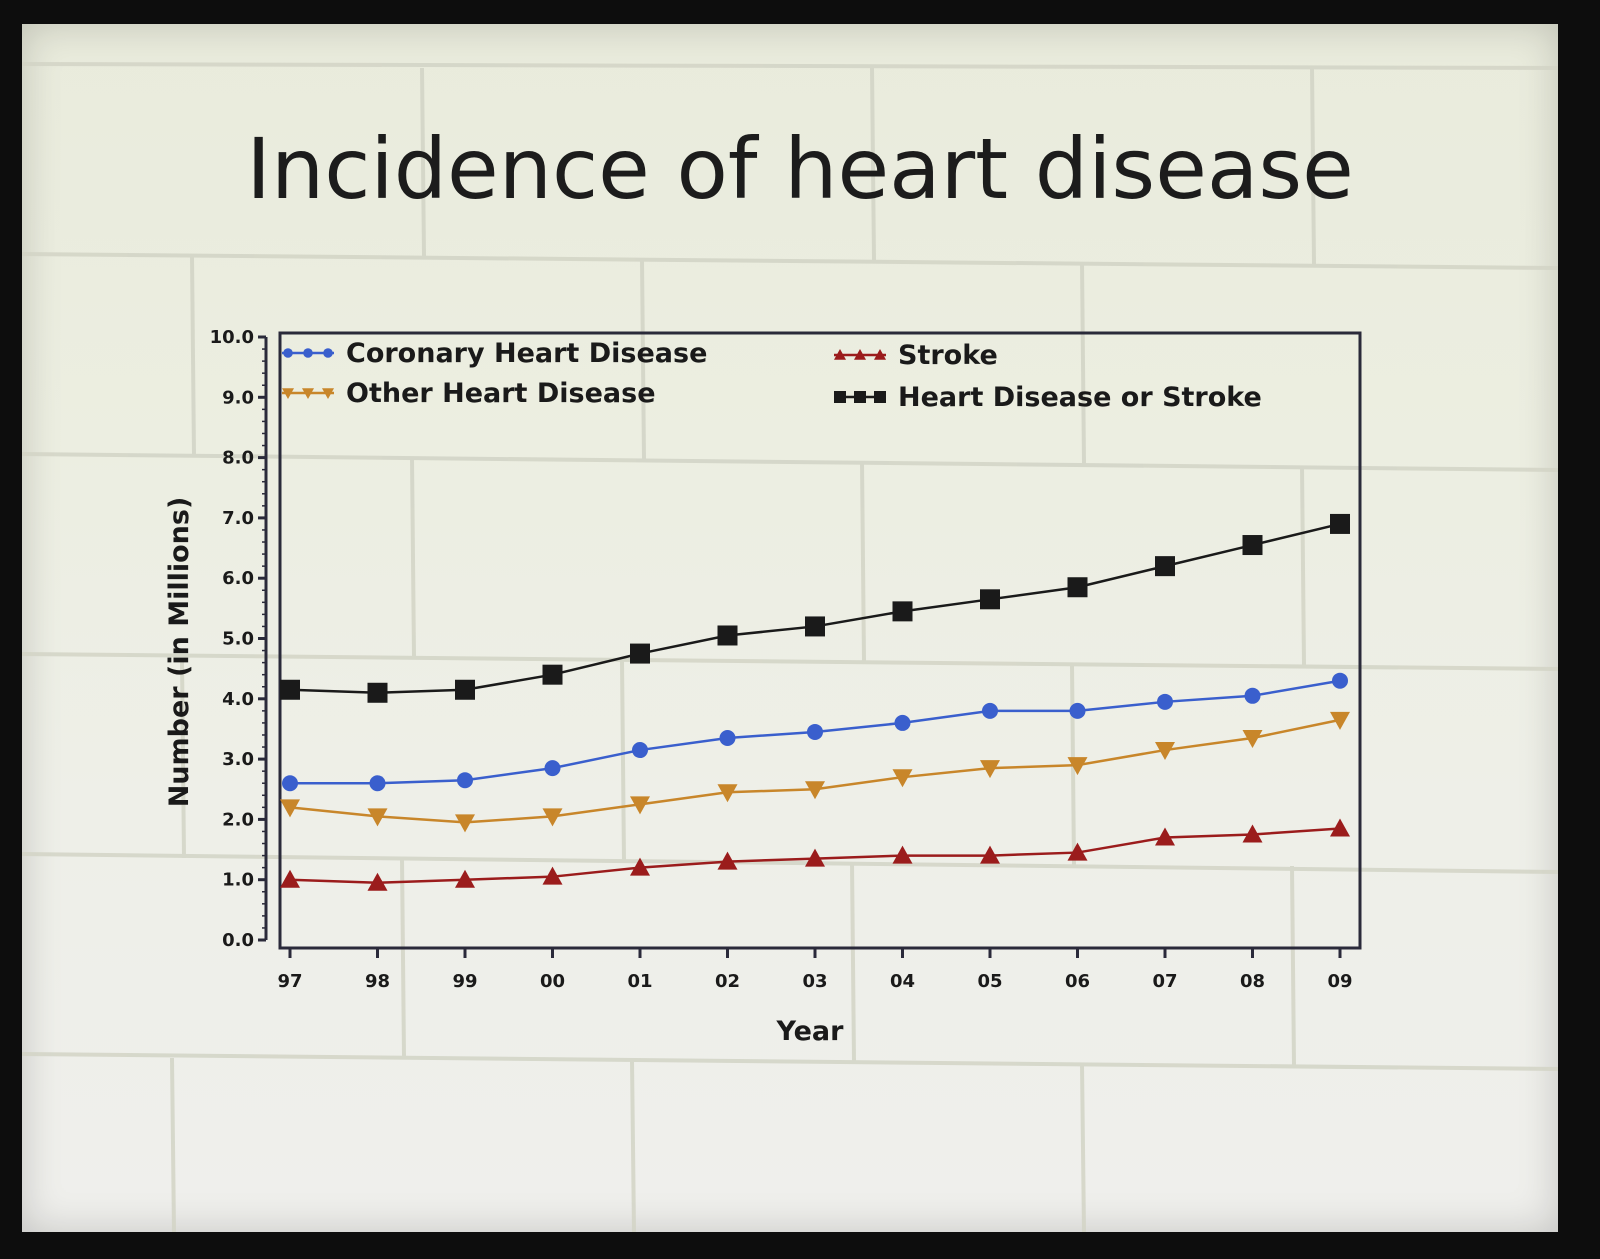 Image resolution: width=1600 pixels, height=1259 pixels. I want to click on series-heart-disease-or-stroke, so click(815, 608).